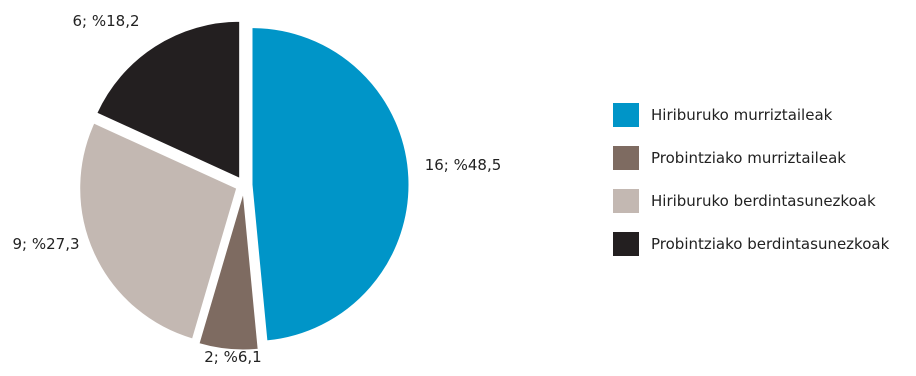  What do you see at coordinates (158, 231) in the screenshot?
I see `pie-slice-hiriburuko-berdintasunezkoak` at bounding box center [158, 231].